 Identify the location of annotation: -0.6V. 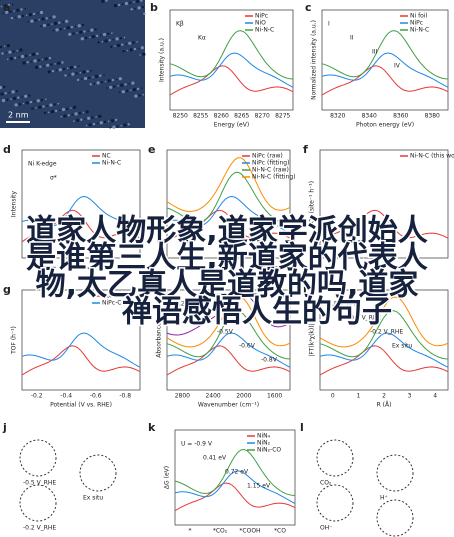
(247, 346).